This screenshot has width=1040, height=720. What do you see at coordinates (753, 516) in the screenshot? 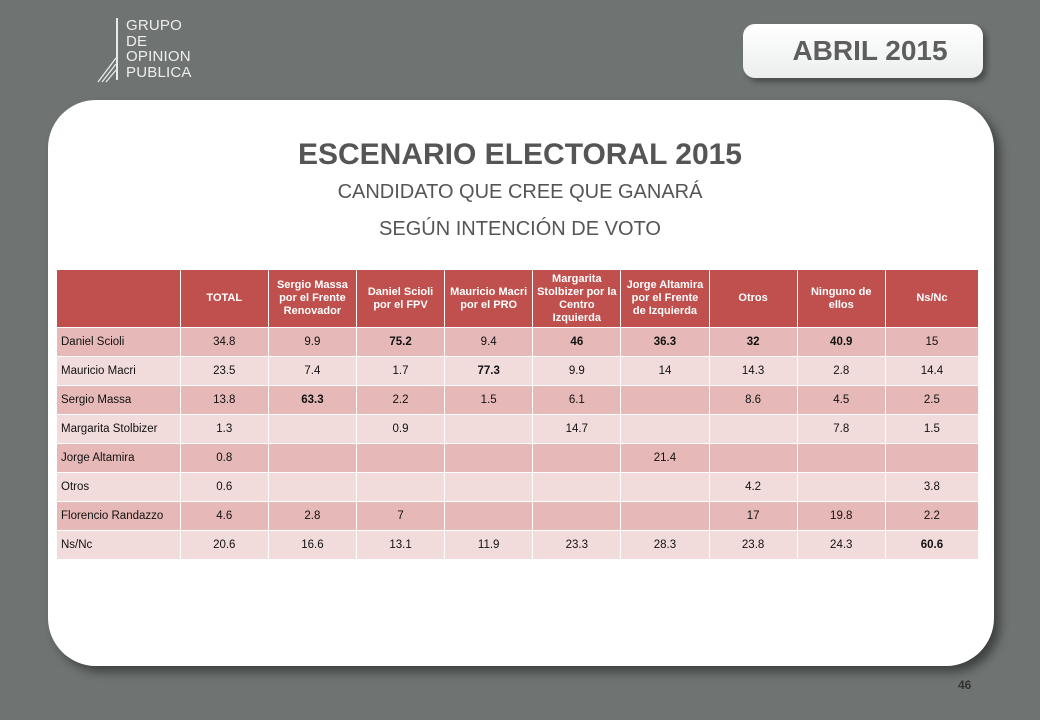
I see `table-cell: 17` at bounding box center [753, 516].